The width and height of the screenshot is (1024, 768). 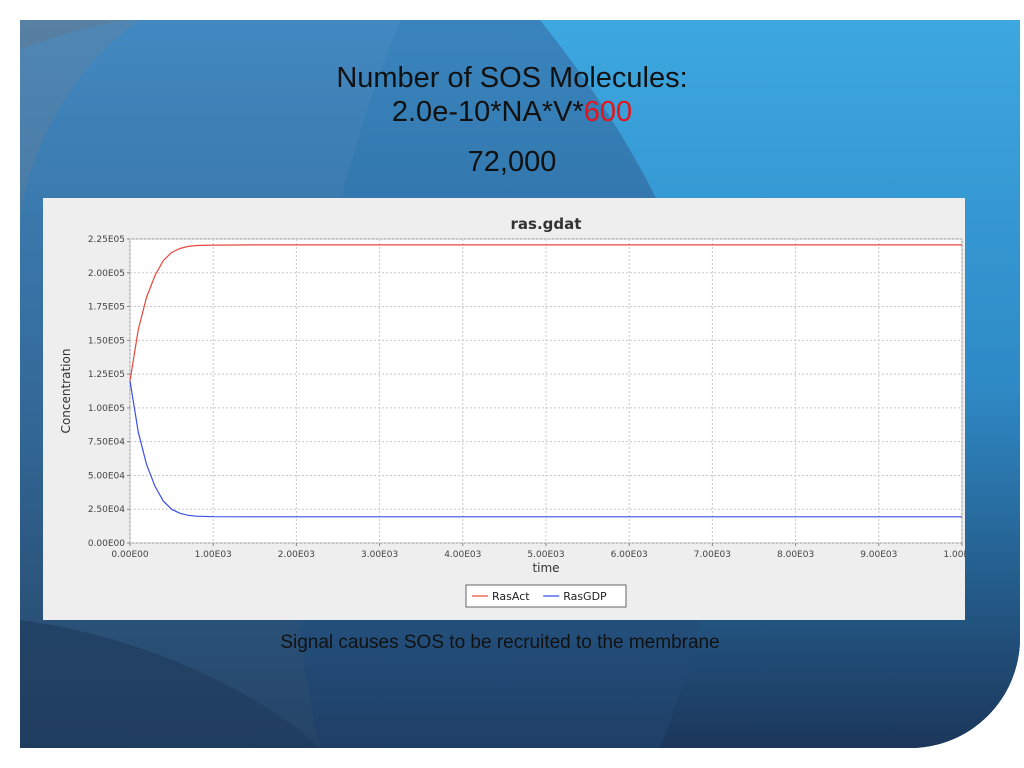 What do you see at coordinates (546, 596) in the screenshot?
I see `chart-legend: RasAct RasGDP` at bounding box center [546, 596].